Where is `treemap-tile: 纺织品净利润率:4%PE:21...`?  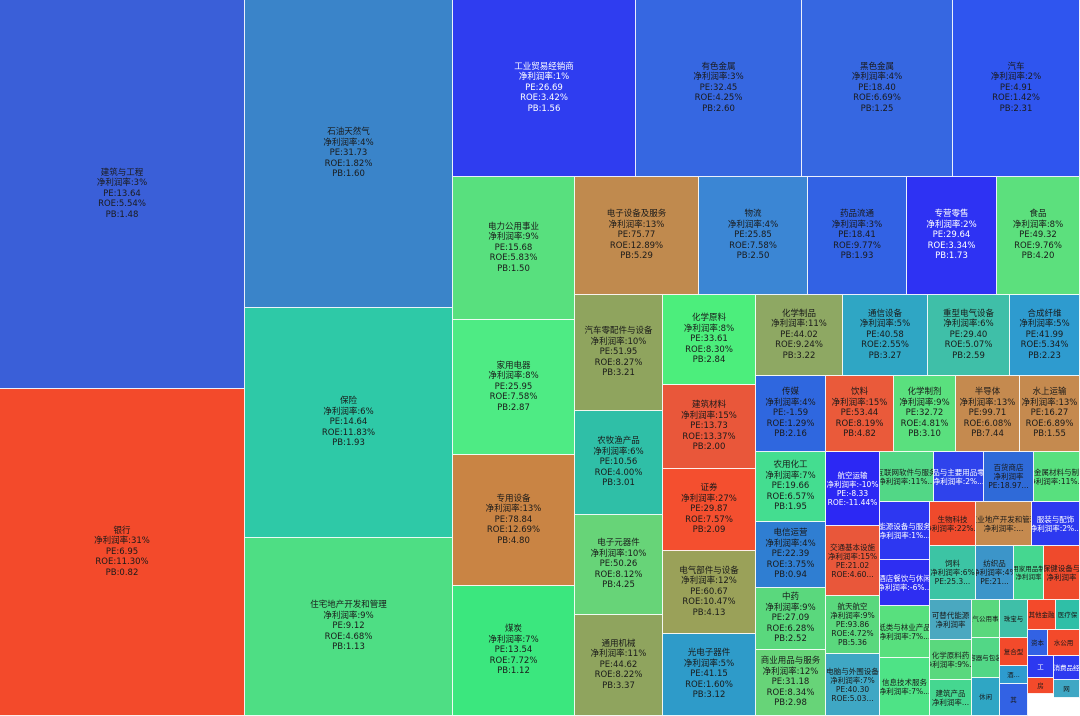
treemap-tile: 纺织品净利润率:4%PE:21... is located at coordinates (995, 573).